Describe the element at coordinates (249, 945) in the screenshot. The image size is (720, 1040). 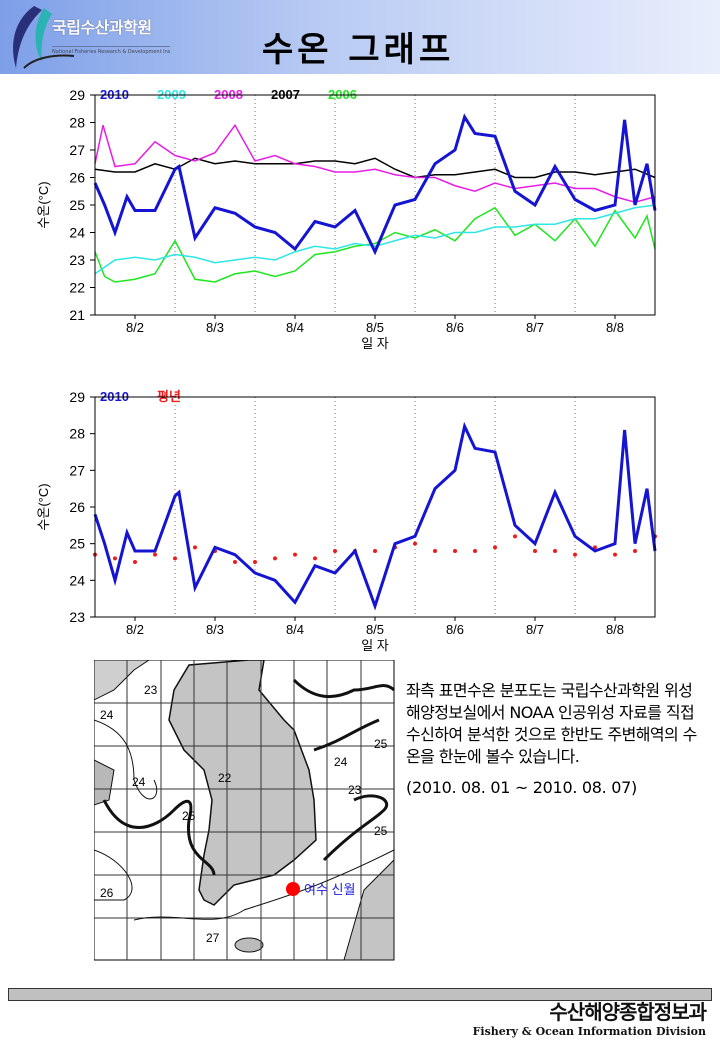
I see `land-jeju` at that location.